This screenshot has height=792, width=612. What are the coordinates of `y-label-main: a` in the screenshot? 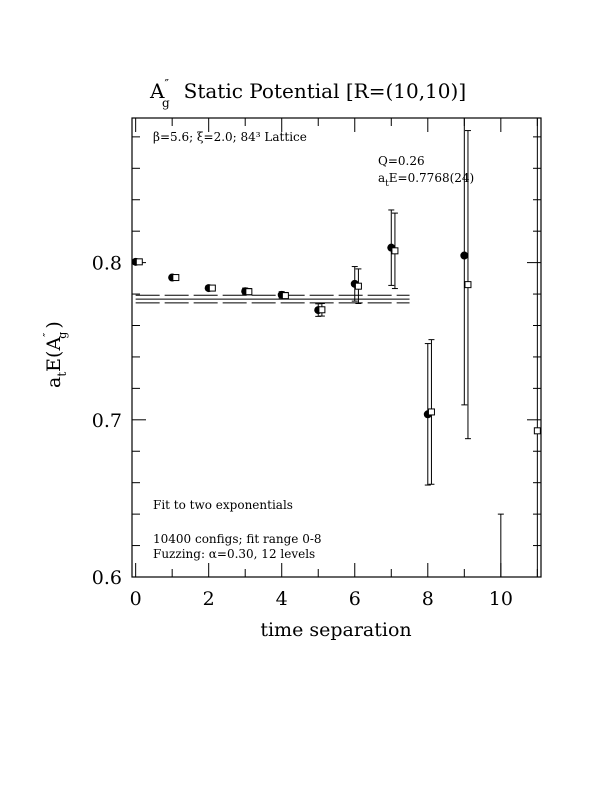 It's located at (54, 382).